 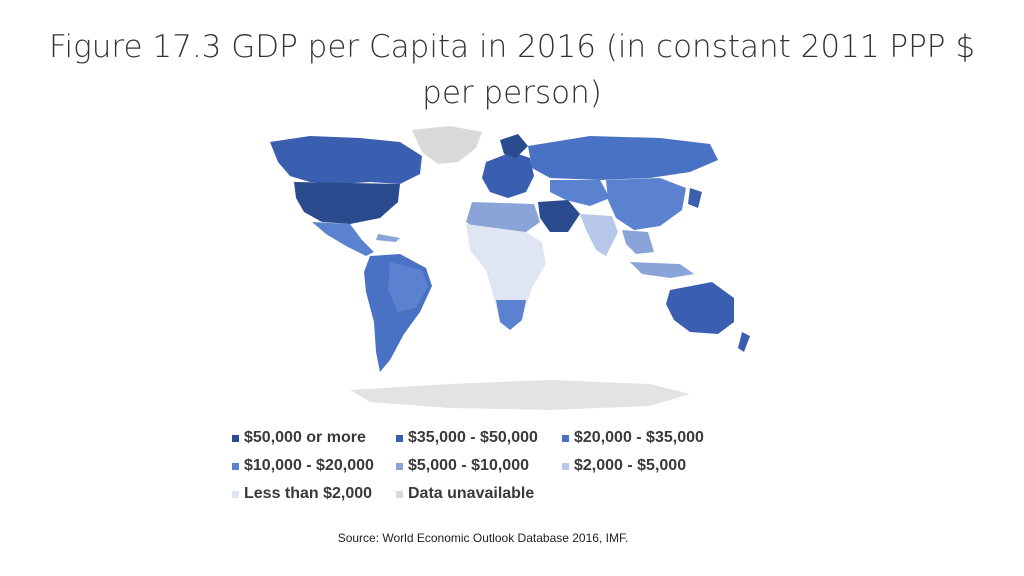 What do you see at coordinates (468, 465) in the screenshot?
I see `legend-label: $5,000 - $10,000` at bounding box center [468, 465].